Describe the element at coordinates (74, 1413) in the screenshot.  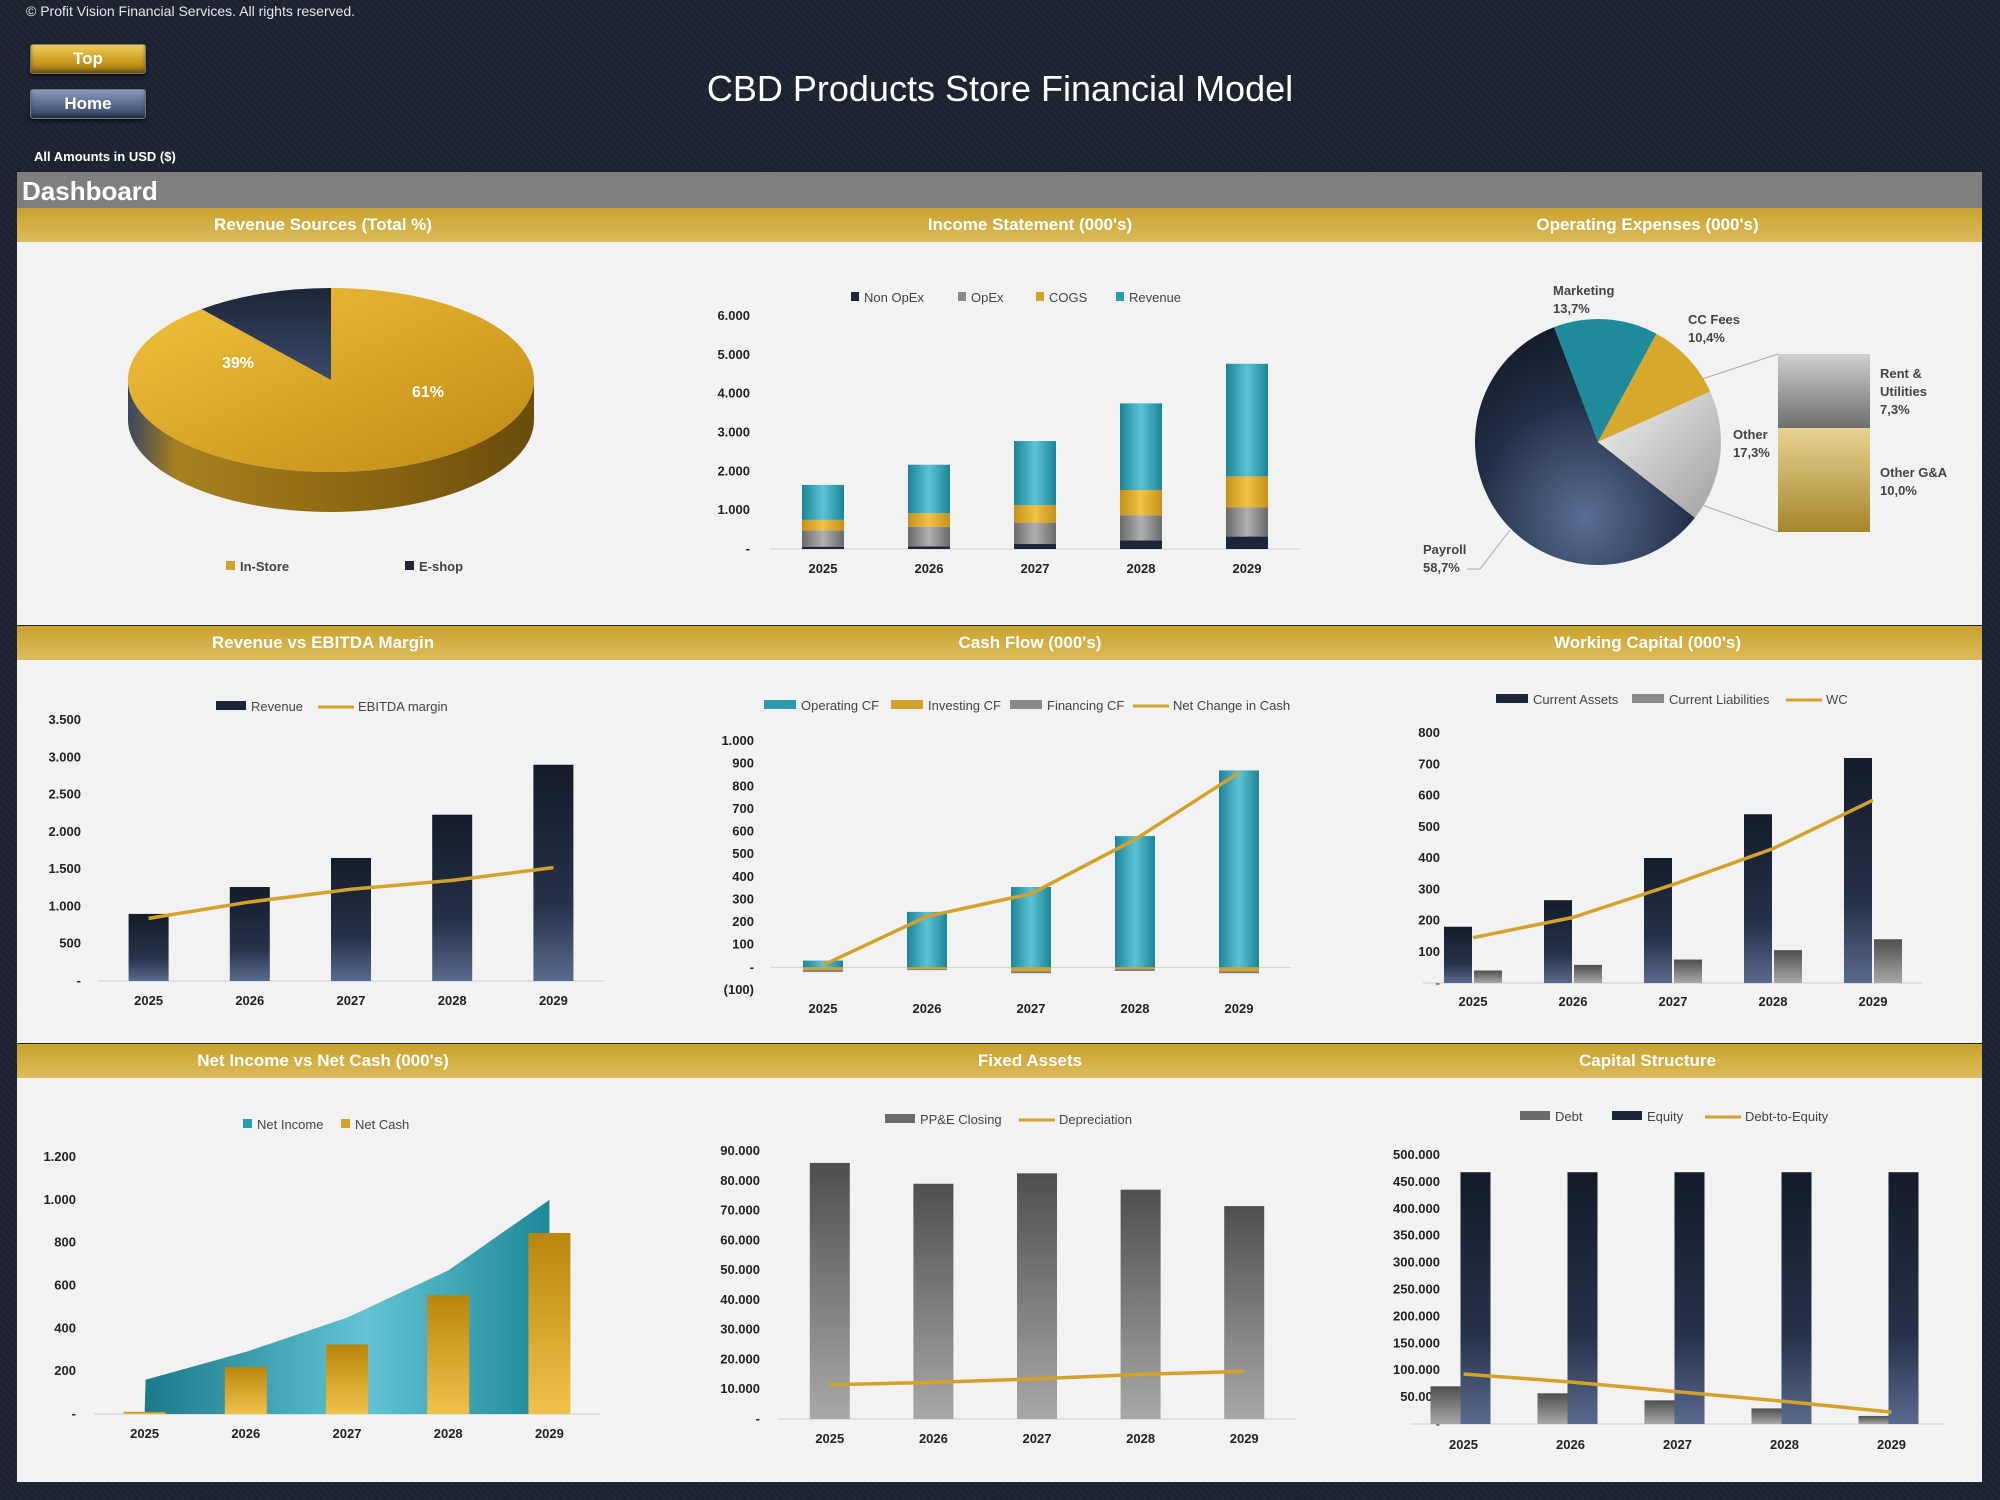
I see `y-tick-label: -` at that location.